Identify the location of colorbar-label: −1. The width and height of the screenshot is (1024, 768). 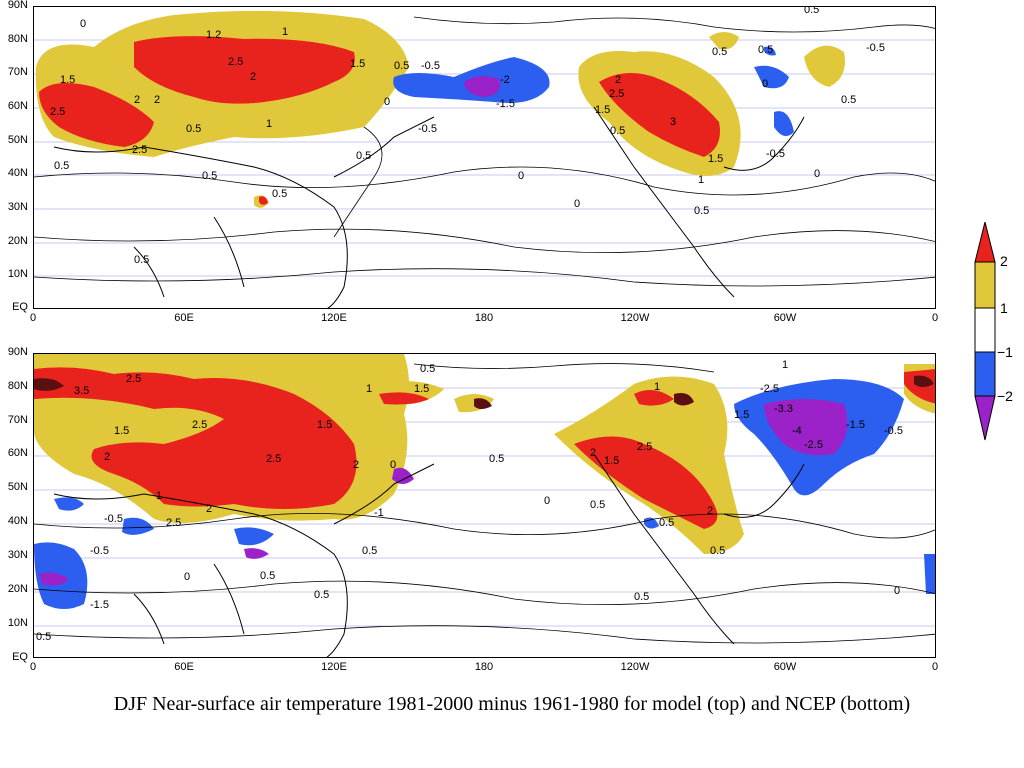
(1005, 352).